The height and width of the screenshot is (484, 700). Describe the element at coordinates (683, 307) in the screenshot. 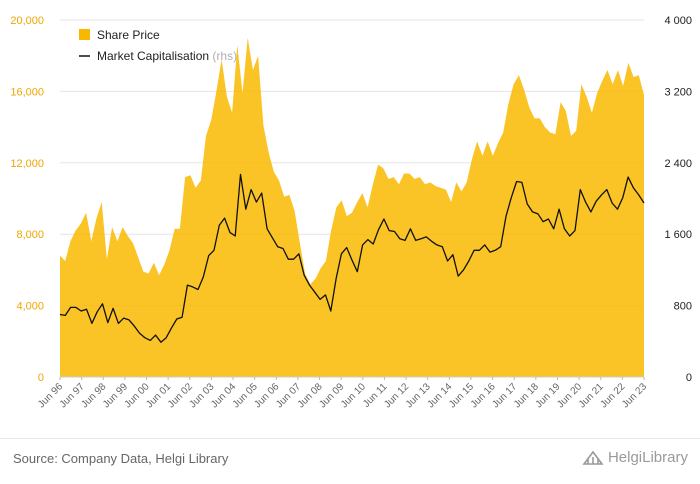

I see `y-tick-label-right: 800` at that location.